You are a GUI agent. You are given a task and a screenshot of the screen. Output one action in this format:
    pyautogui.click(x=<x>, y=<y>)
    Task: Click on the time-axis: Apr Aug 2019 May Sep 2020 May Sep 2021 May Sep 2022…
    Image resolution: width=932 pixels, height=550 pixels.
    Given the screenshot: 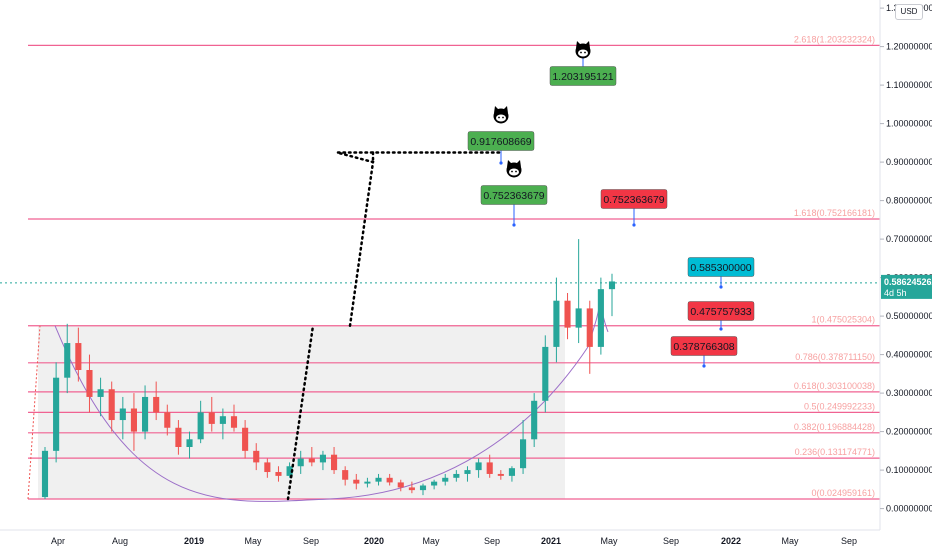 What is the action you would take?
    pyautogui.click(x=440, y=537)
    